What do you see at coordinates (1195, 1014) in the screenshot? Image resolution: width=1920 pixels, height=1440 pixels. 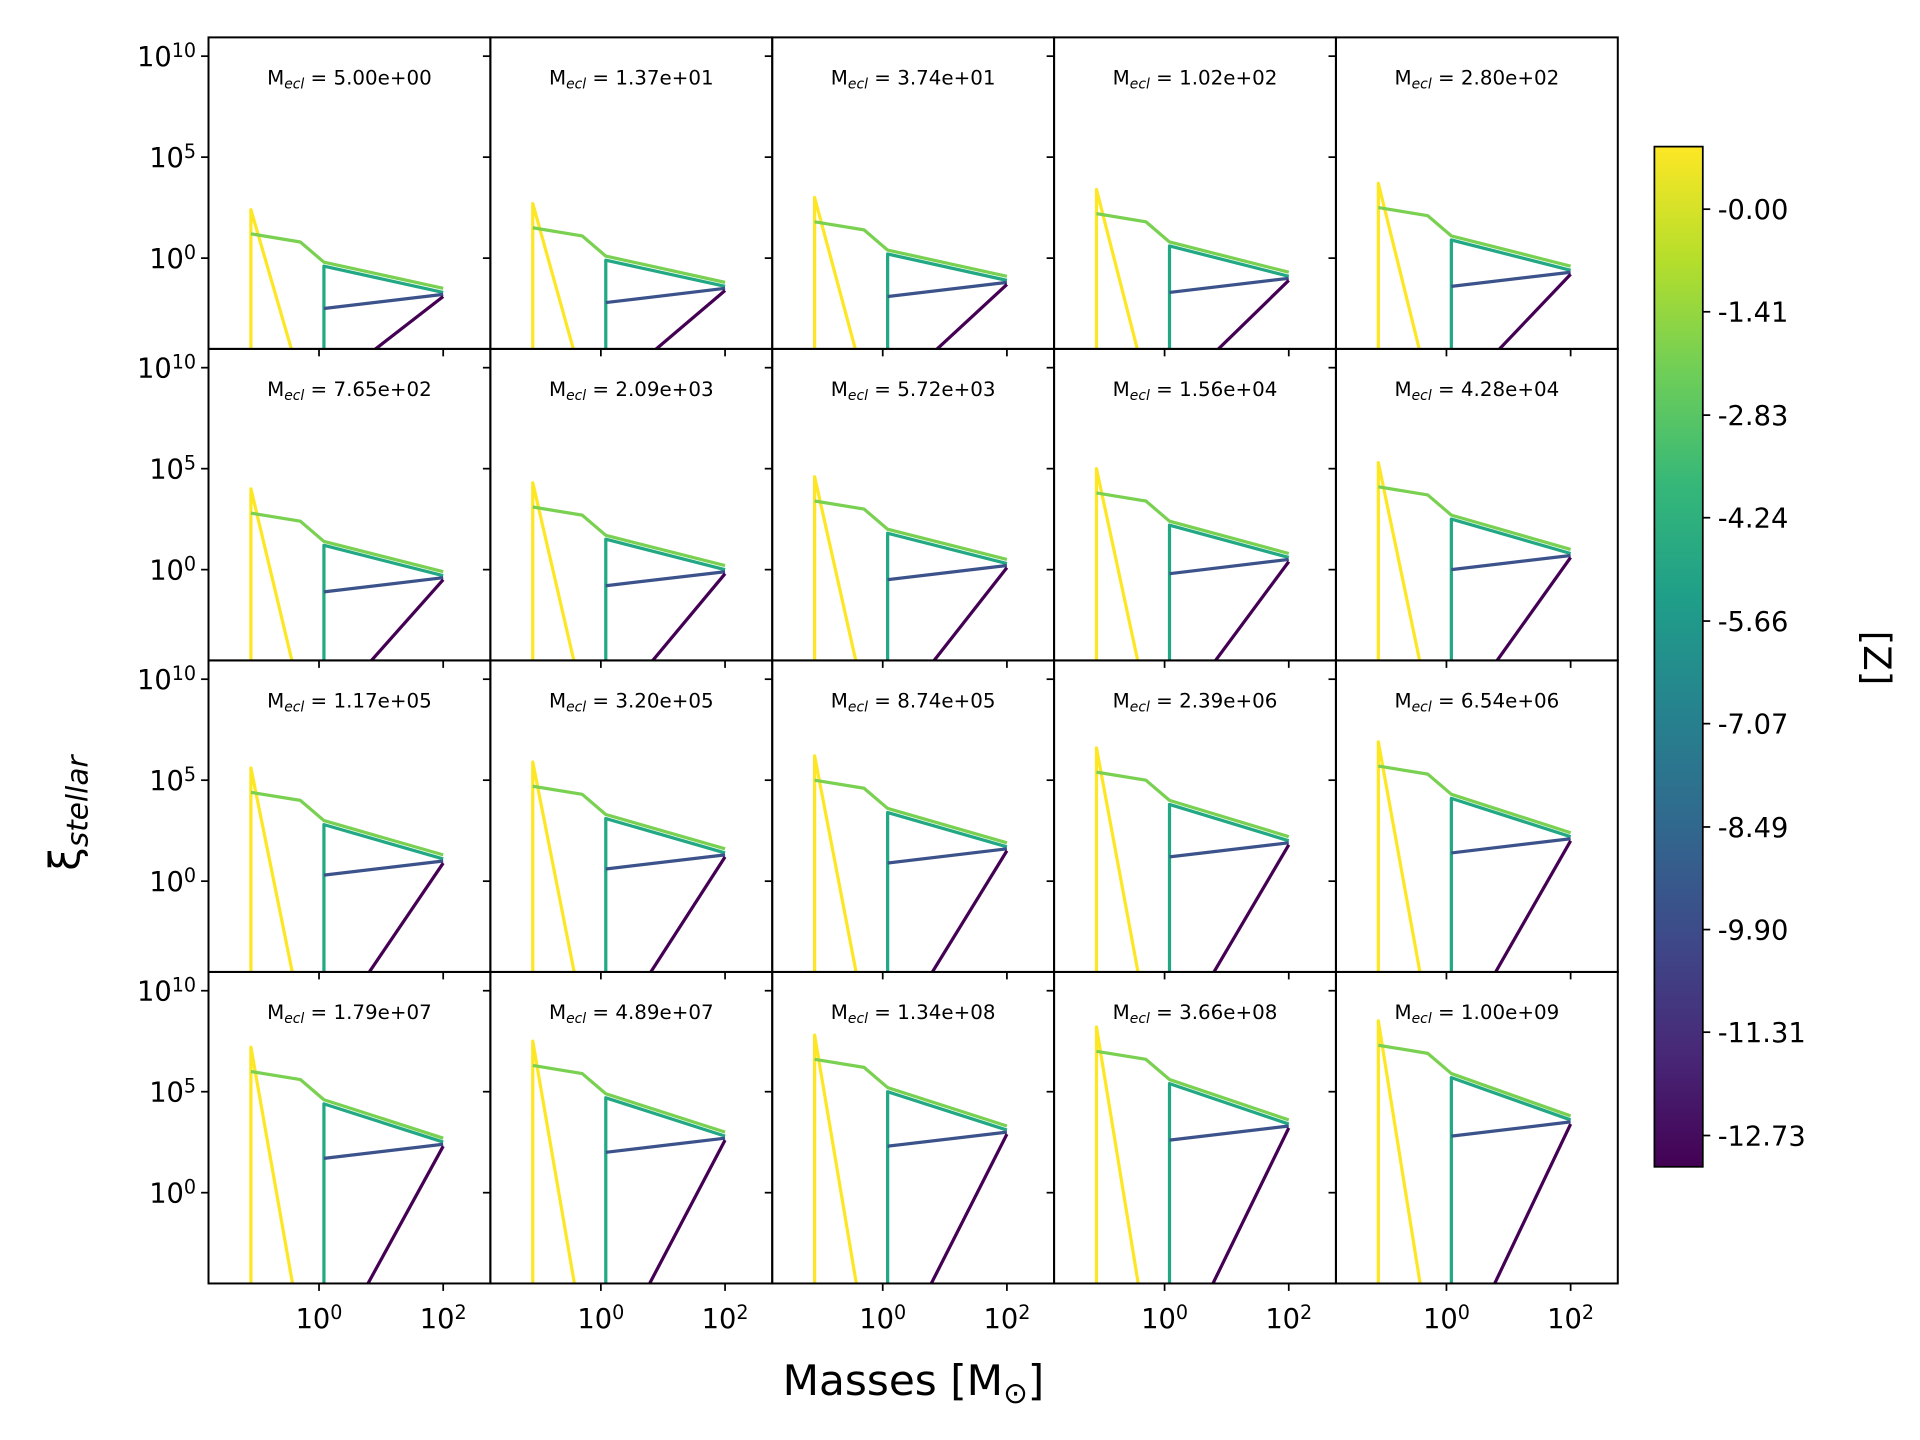 I see `panel-title: Mecl = 3.66e+08` at bounding box center [1195, 1014].